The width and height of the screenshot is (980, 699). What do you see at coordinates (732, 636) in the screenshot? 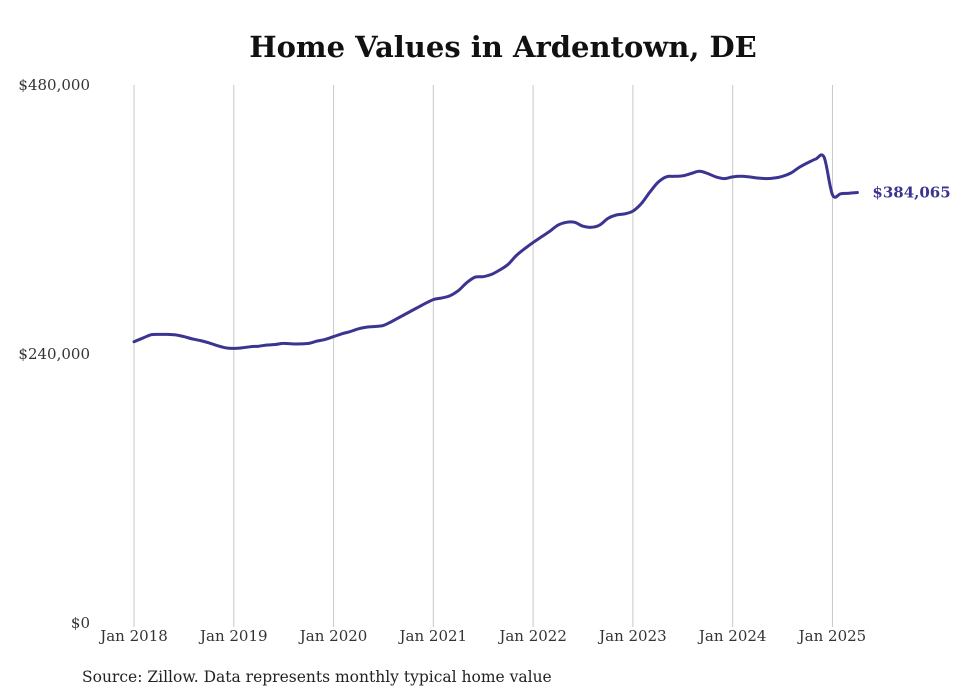
I see `x-tick-label: Jan 2024` at bounding box center [732, 636].